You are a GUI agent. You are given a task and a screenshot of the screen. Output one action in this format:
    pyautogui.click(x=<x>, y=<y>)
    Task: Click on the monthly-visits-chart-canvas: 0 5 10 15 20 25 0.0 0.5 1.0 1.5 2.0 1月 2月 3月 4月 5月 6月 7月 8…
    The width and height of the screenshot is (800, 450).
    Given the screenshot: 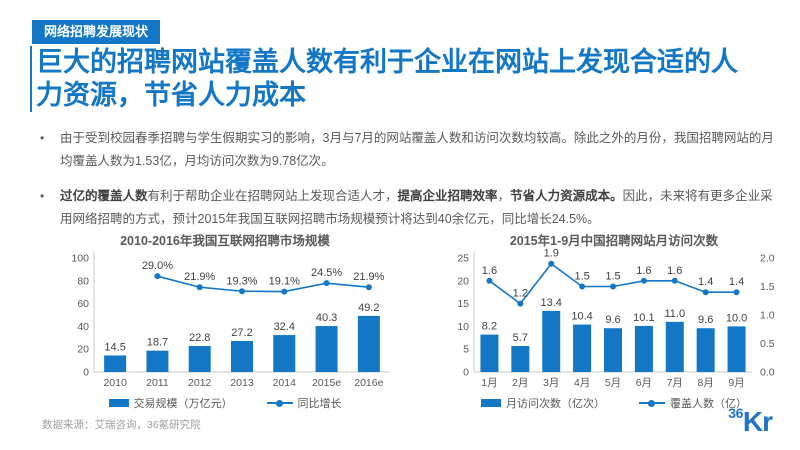 What is the action you would take?
    pyautogui.click(x=616, y=318)
    